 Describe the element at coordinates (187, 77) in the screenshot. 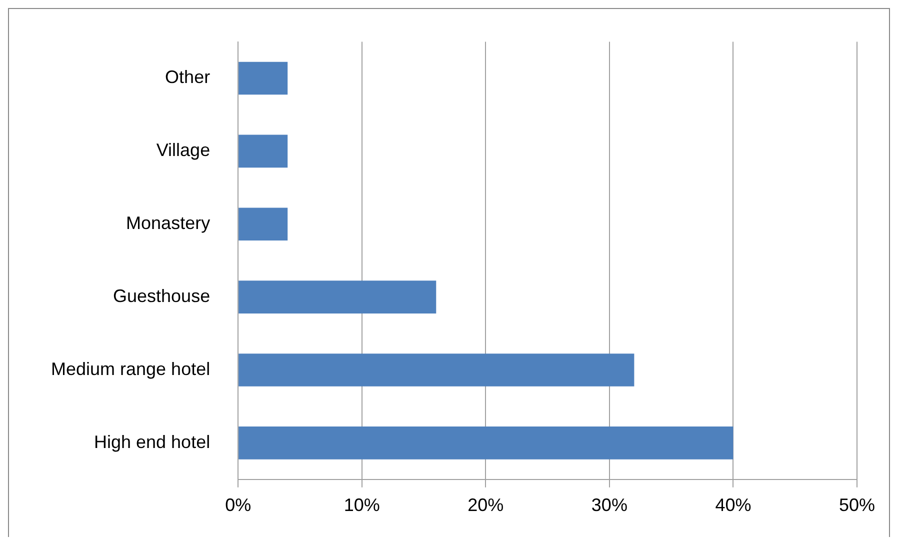

I see `y-tick-label: Other` at that location.